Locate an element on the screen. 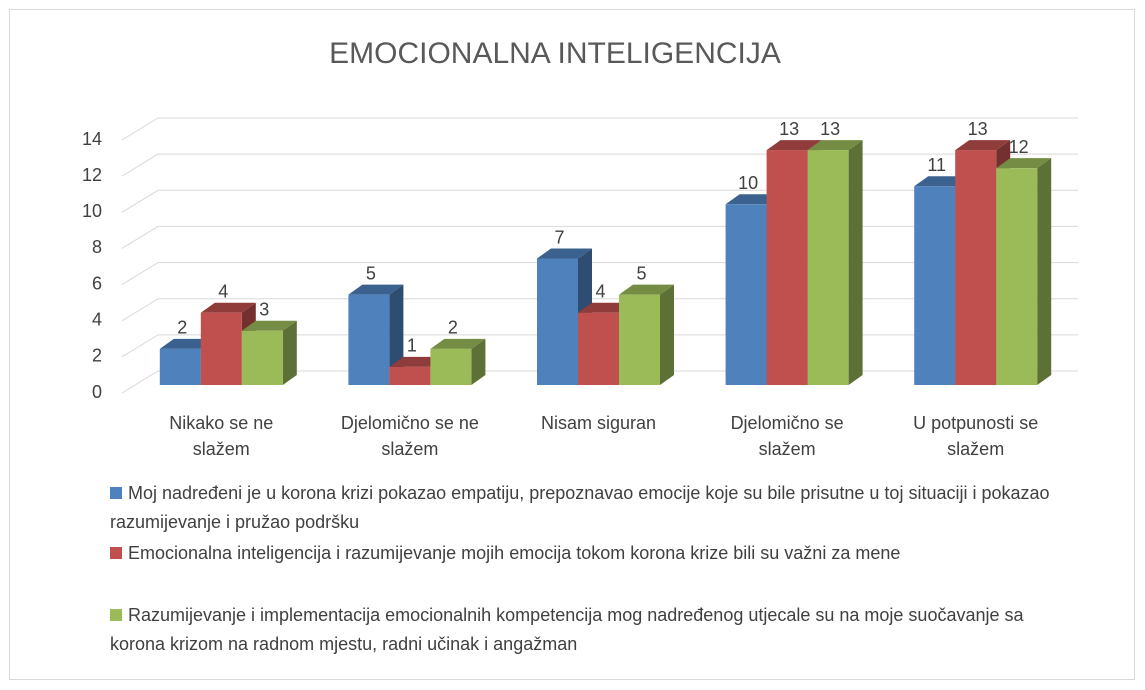 The width and height of the screenshot is (1145, 690). x-tick-label: Djelomično se ne slažem is located at coordinates (409, 436).